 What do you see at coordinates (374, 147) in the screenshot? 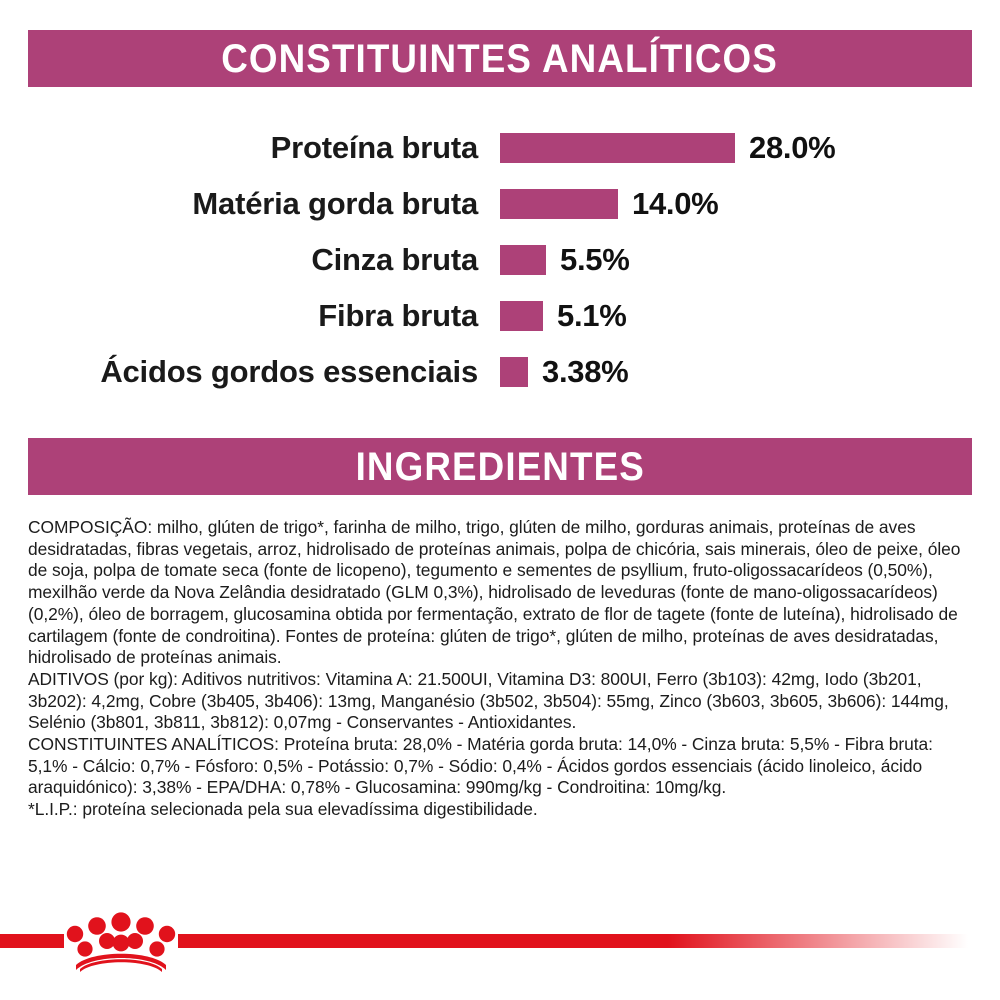
I see `chart-row-label: Proteína bruta` at bounding box center [374, 147].